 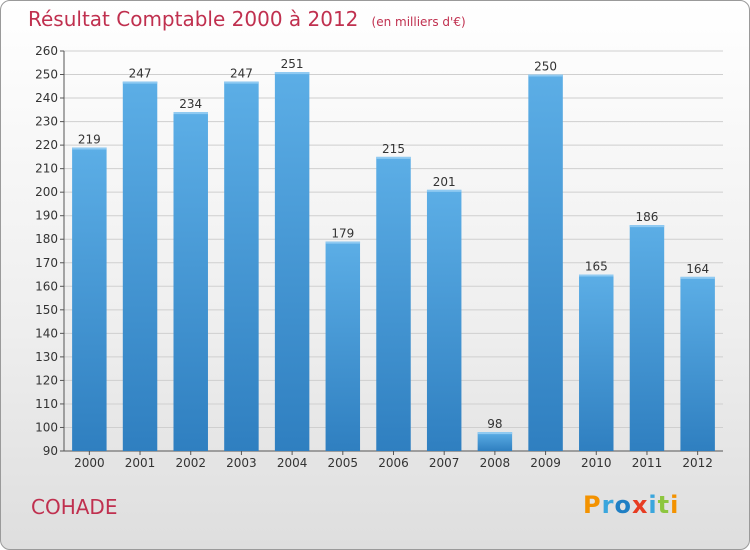 What do you see at coordinates (46, 404) in the screenshot?
I see `y-tick-label: 110` at bounding box center [46, 404].